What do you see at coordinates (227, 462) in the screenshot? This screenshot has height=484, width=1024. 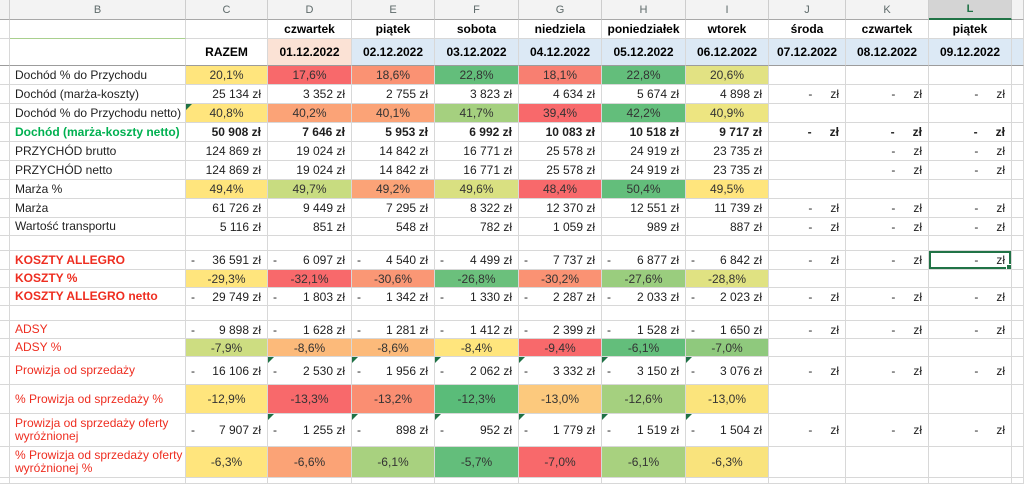 I see `cell-C: -6,3%` at bounding box center [227, 462].